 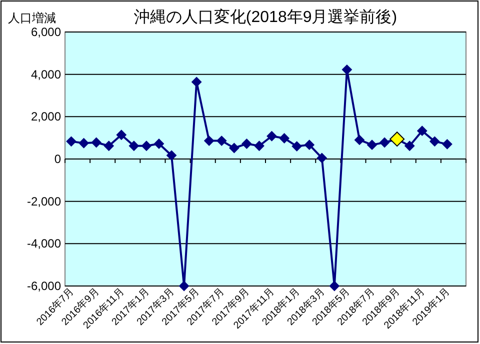 What do you see at coordinates (44, 243) in the screenshot?
I see `y-tick-label: -4,000` at bounding box center [44, 243].